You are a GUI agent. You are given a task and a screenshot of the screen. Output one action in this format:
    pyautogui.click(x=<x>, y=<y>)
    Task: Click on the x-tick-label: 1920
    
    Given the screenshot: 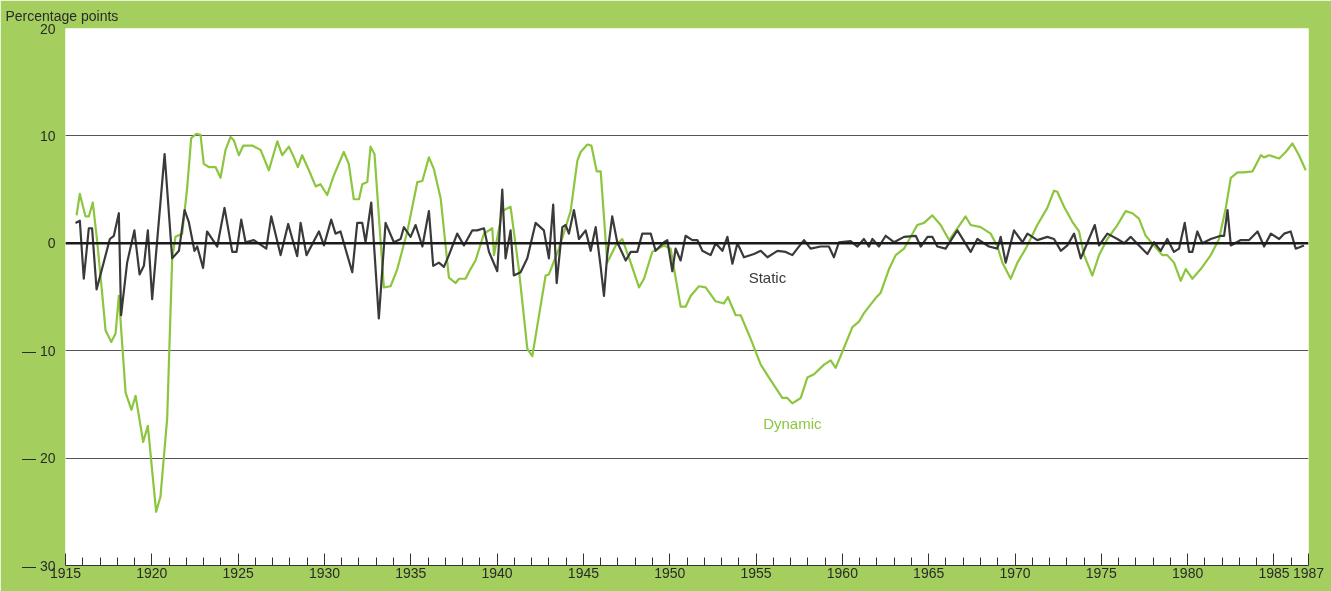 What is the action you would take?
    pyautogui.click(x=152, y=572)
    